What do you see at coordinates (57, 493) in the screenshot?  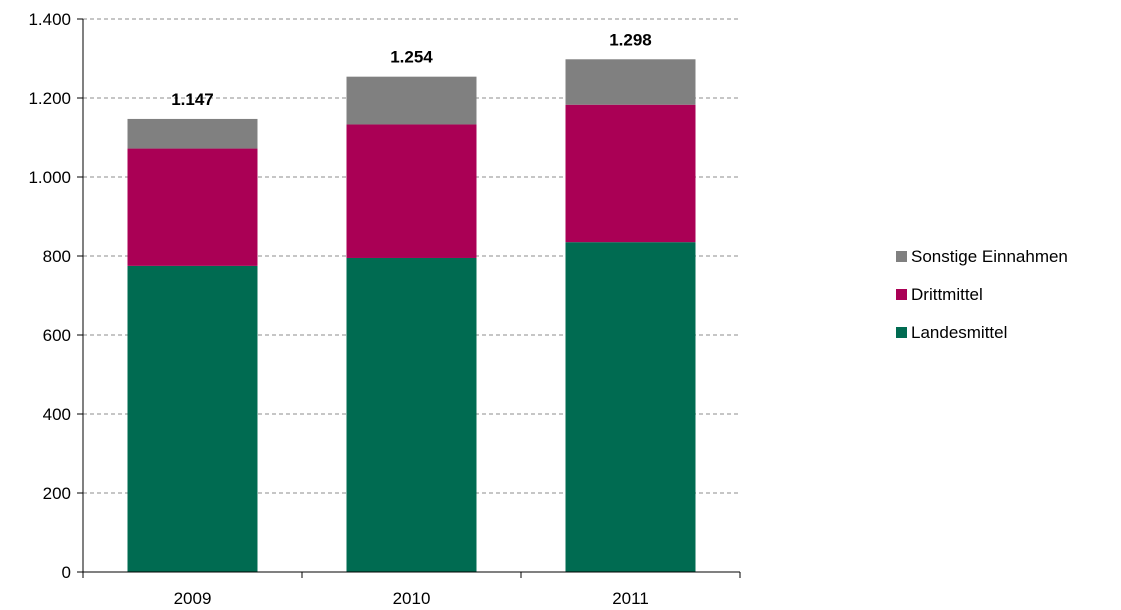 I see `y-tick-label: 200` at bounding box center [57, 493].